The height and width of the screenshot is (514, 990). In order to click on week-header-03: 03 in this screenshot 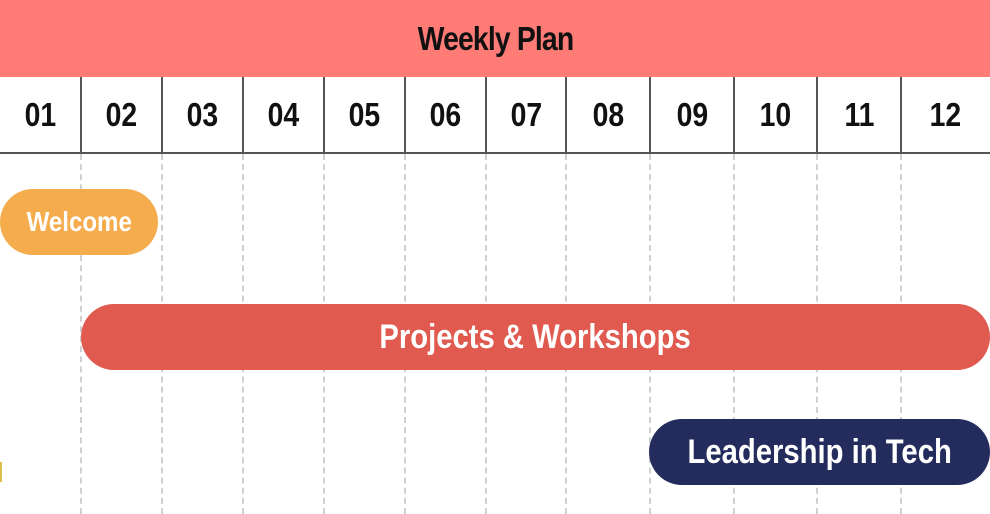, I will do `click(202, 114)`.